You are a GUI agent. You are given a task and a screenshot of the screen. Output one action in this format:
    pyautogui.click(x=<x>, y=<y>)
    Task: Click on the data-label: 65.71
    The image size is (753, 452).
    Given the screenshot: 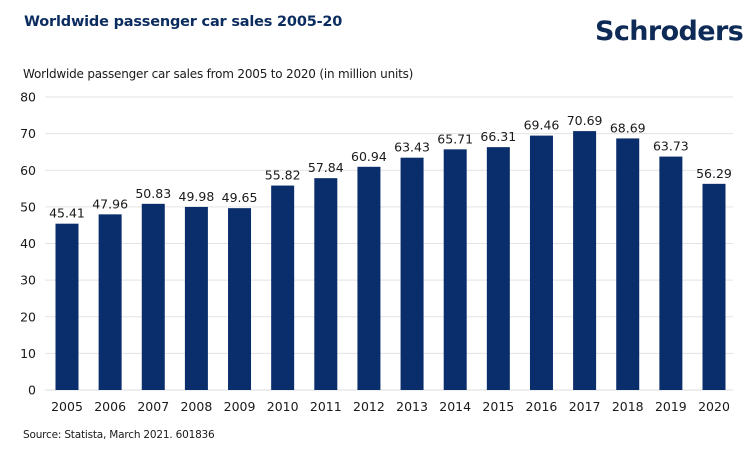 What is the action you would take?
    pyautogui.click(x=455, y=138)
    